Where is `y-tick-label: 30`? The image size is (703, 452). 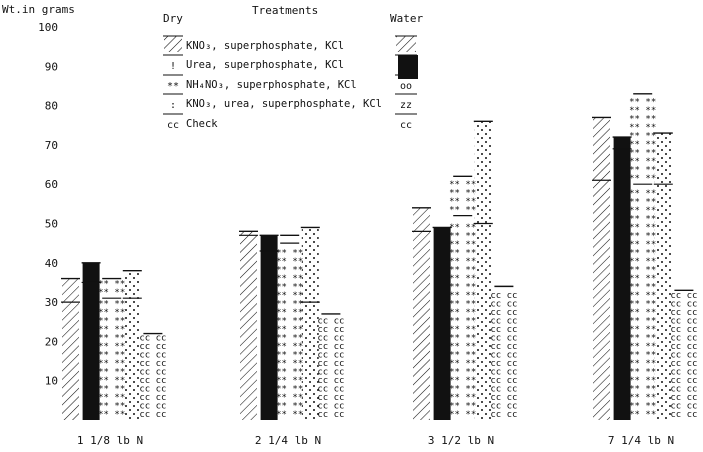 y-tick-label: 30 is located at coordinates (51, 302).